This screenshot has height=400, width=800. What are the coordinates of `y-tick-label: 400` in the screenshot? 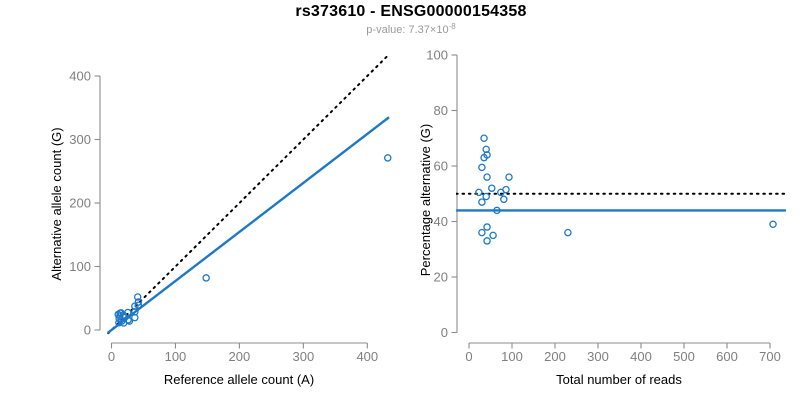 It's located at (80, 76).